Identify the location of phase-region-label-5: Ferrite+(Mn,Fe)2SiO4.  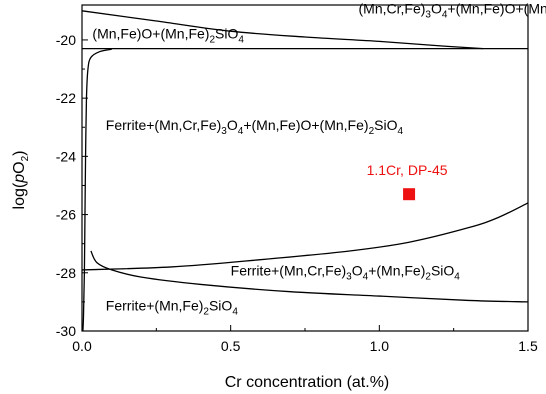
(172, 308).